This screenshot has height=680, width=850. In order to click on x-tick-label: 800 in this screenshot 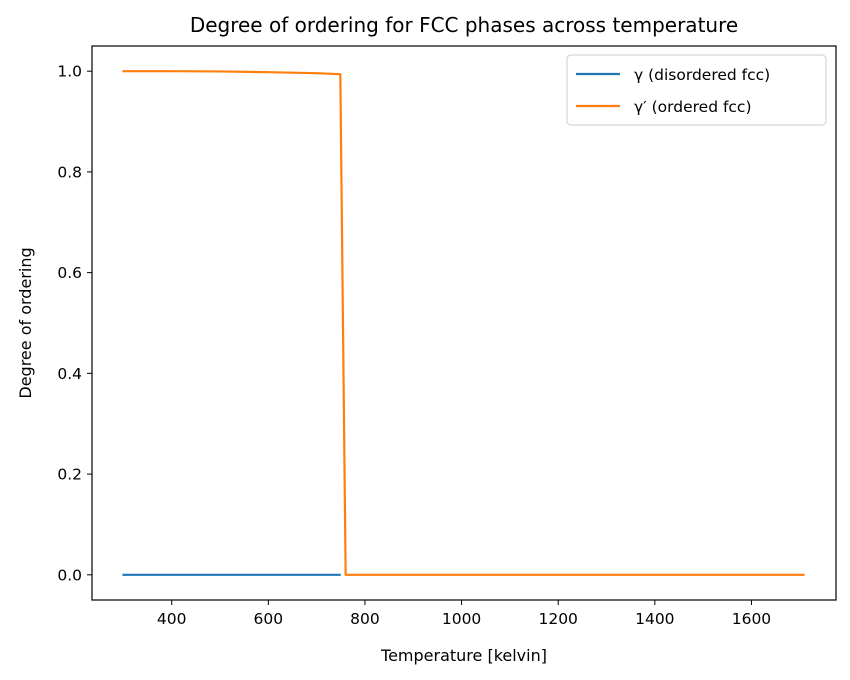, I will do `click(365, 619)`.